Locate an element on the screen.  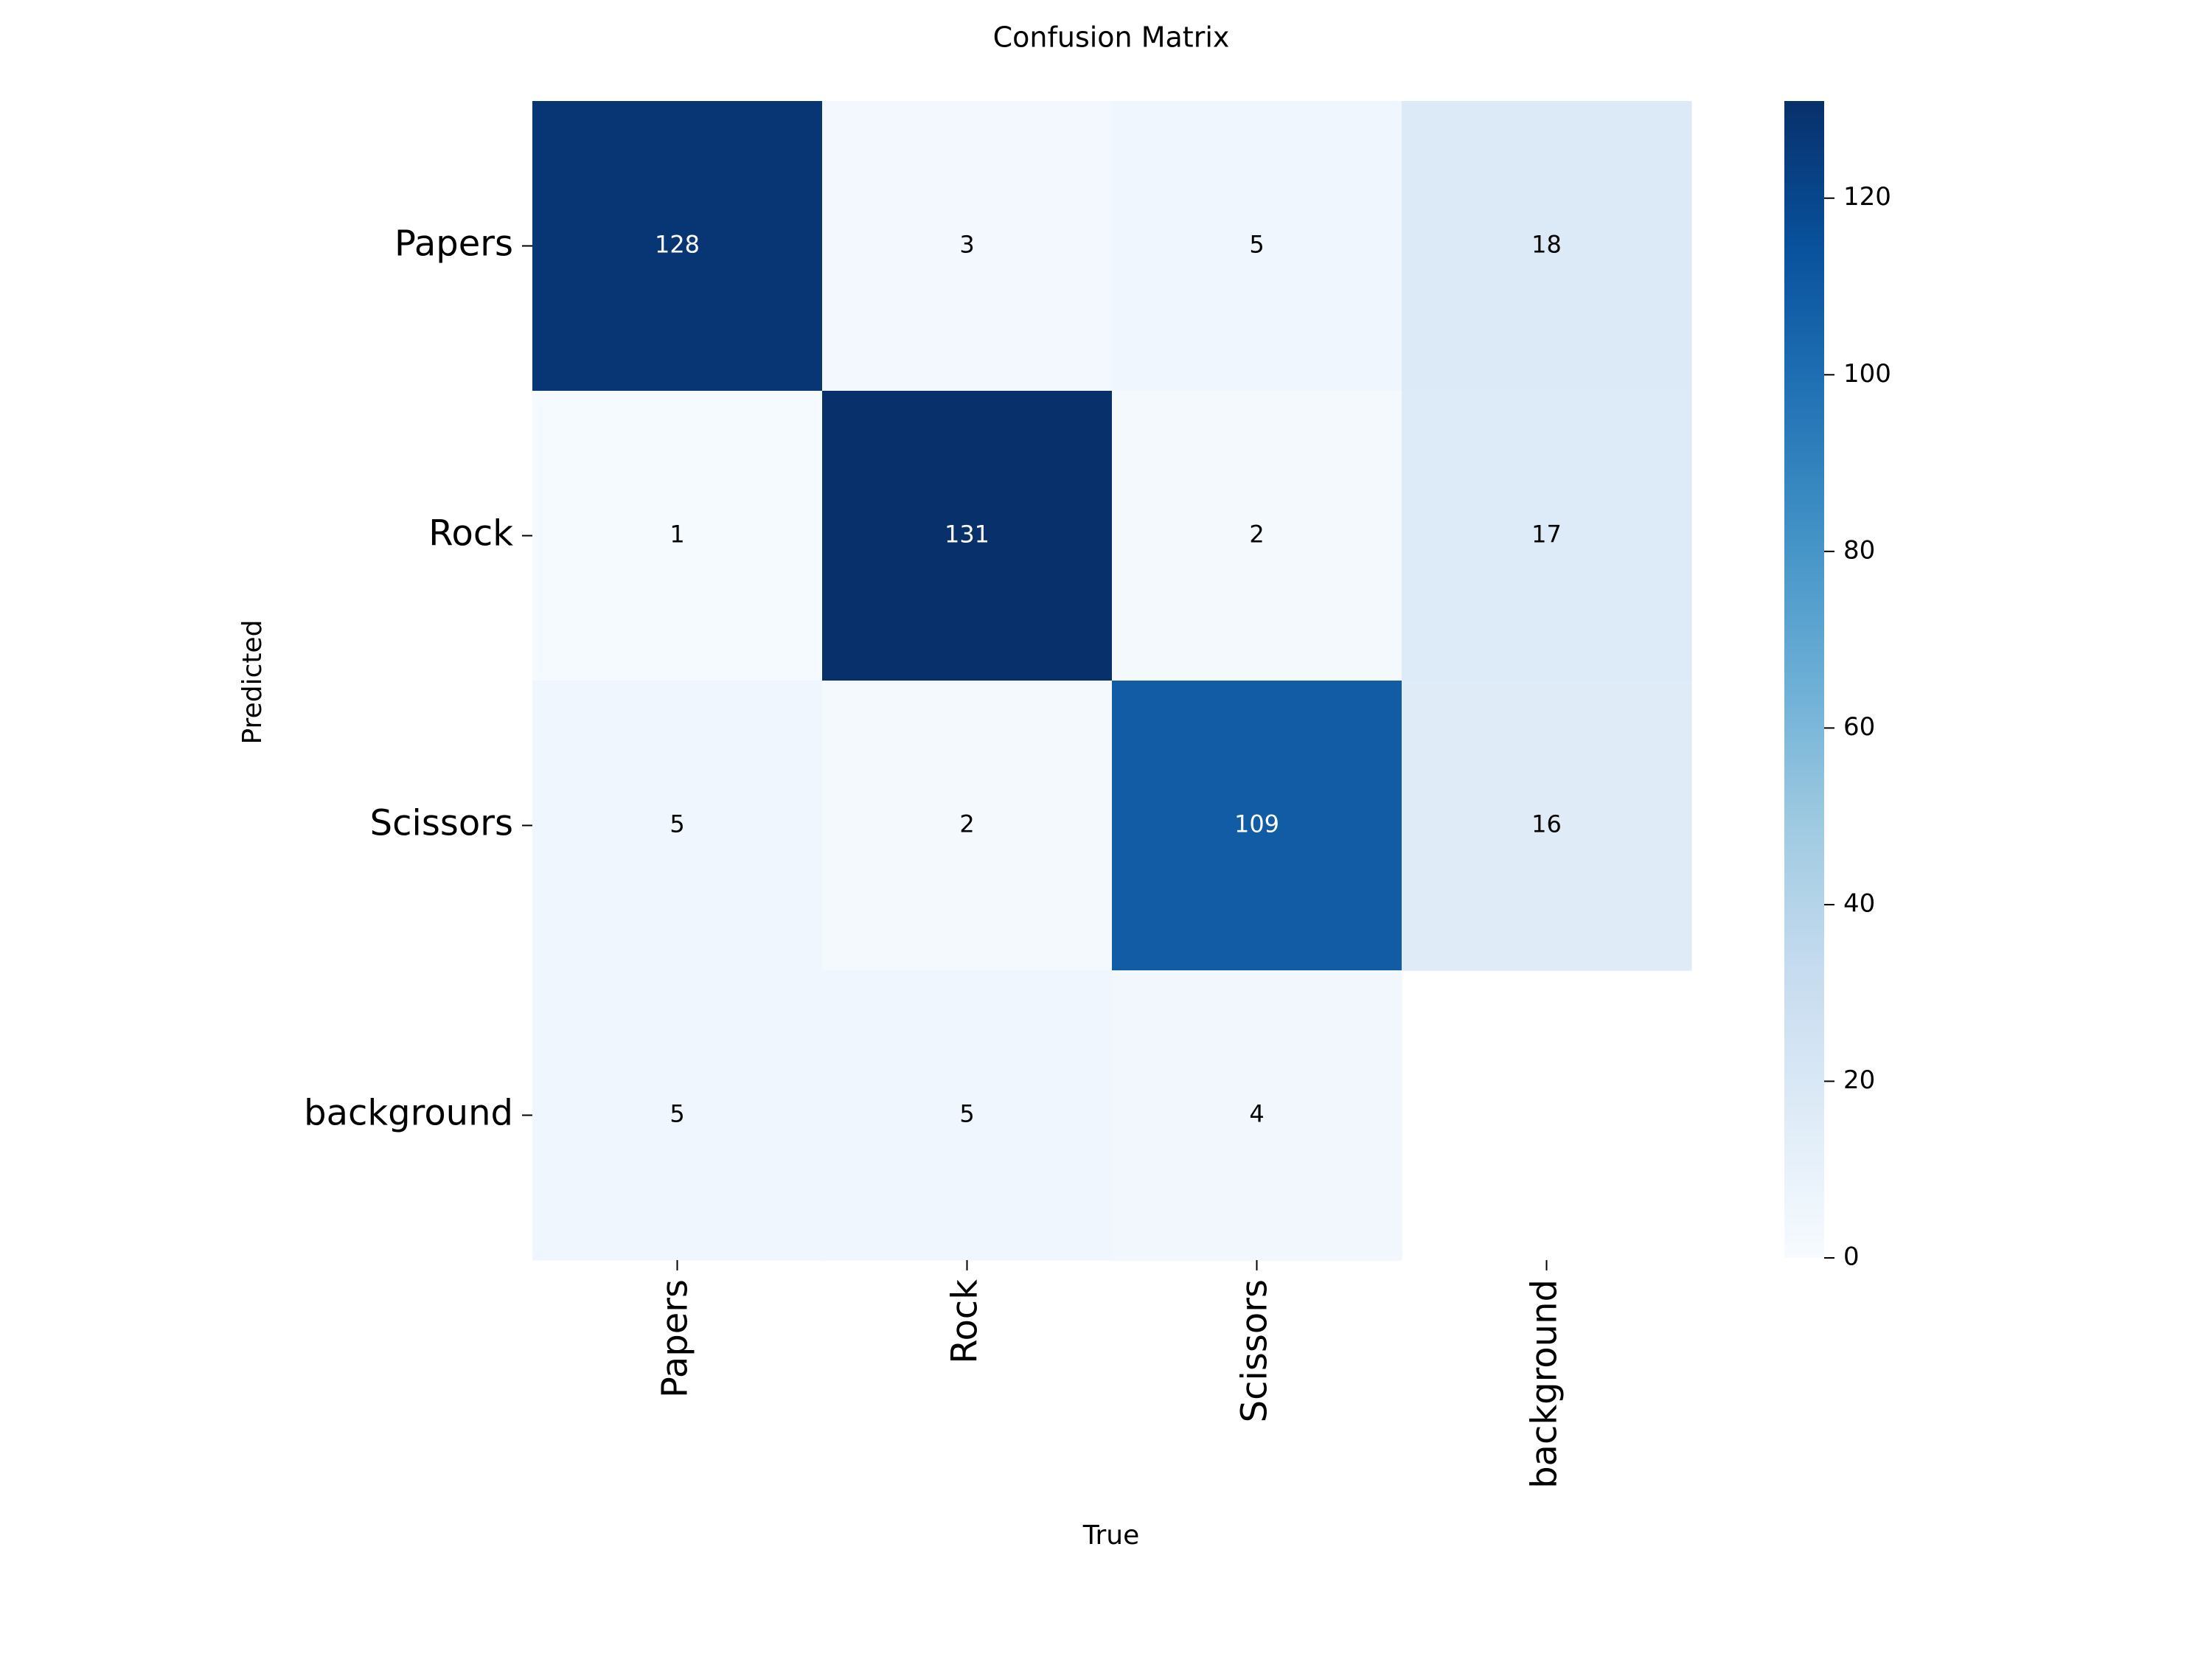
y-axis-label: Predicted is located at coordinates (252, 682).